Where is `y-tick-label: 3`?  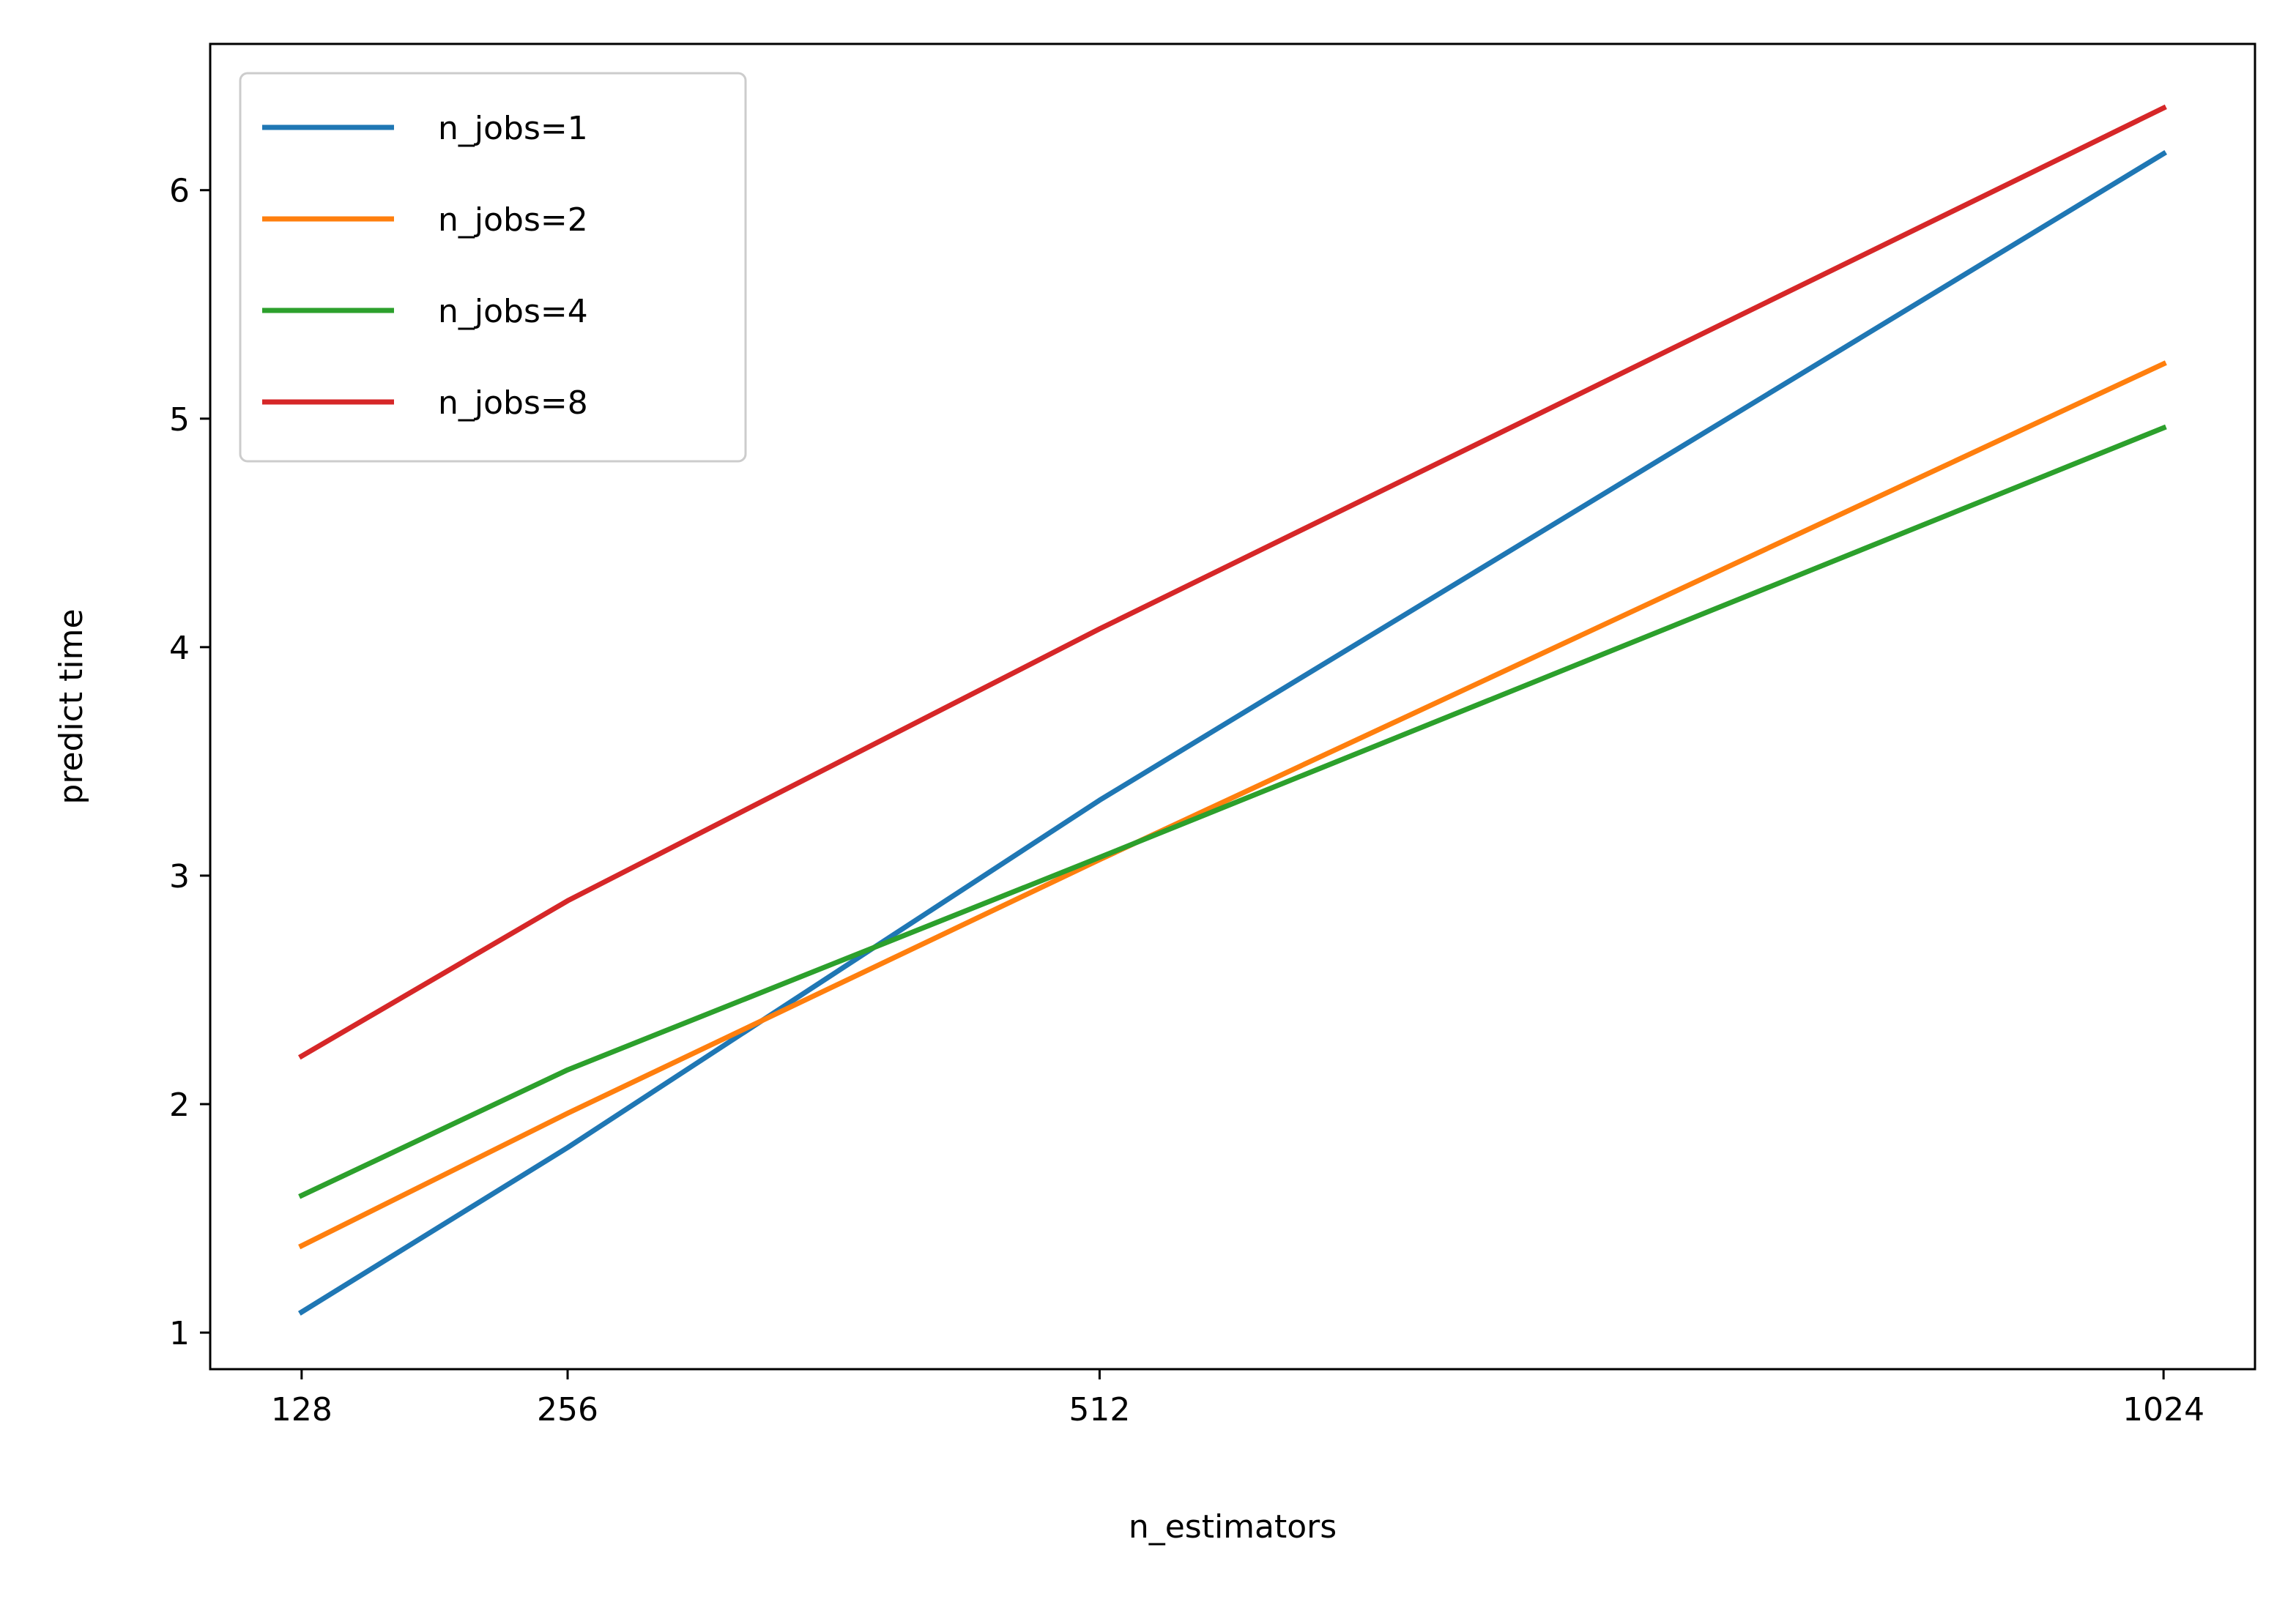
y-tick-label: 3 is located at coordinates (179, 876).